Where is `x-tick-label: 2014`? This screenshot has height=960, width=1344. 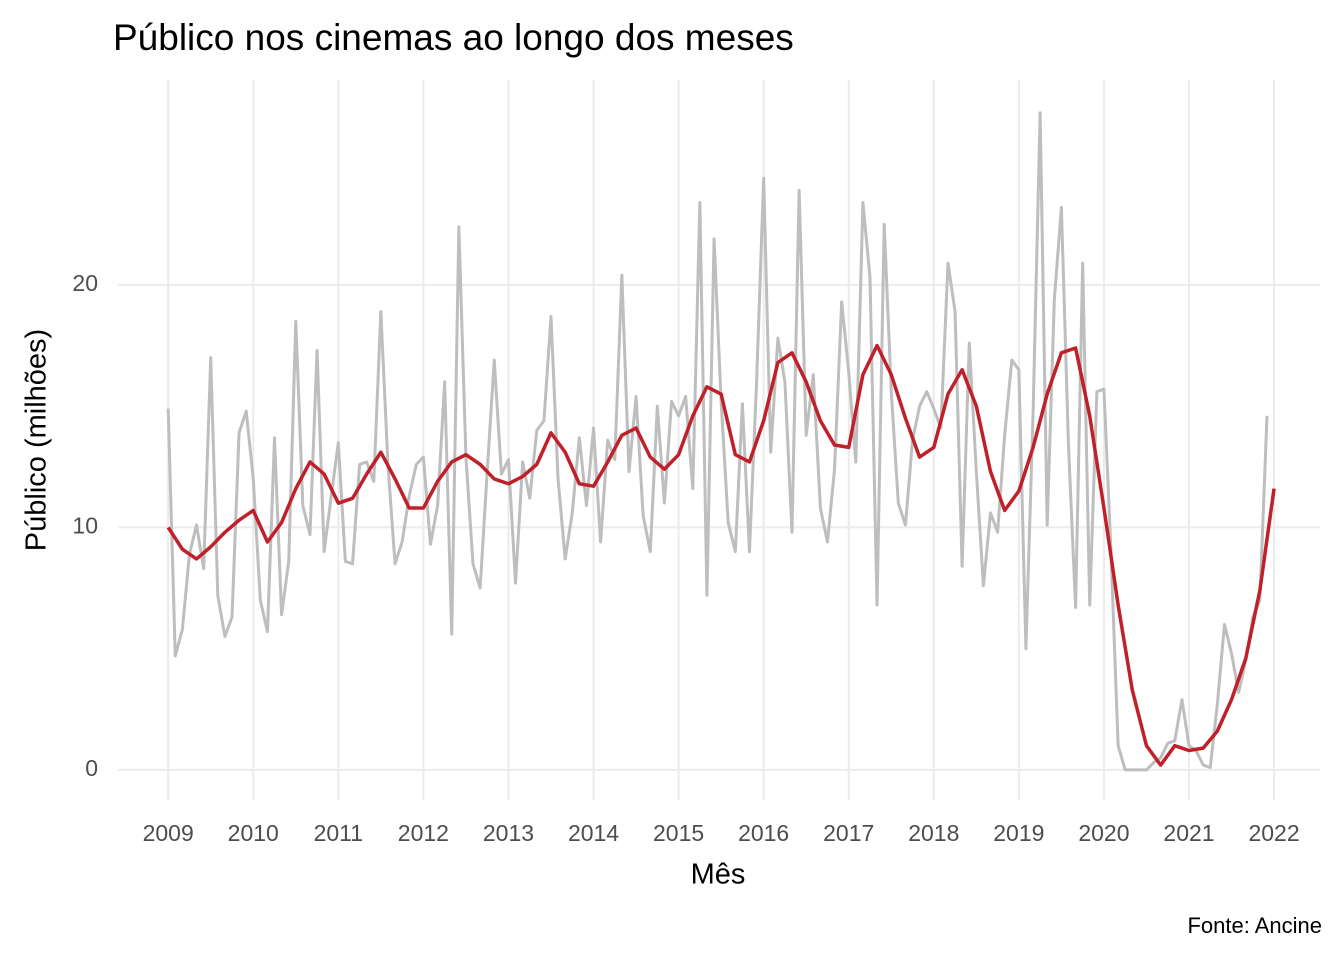
x-tick-label: 2014 is located at coordinates (593, 833).